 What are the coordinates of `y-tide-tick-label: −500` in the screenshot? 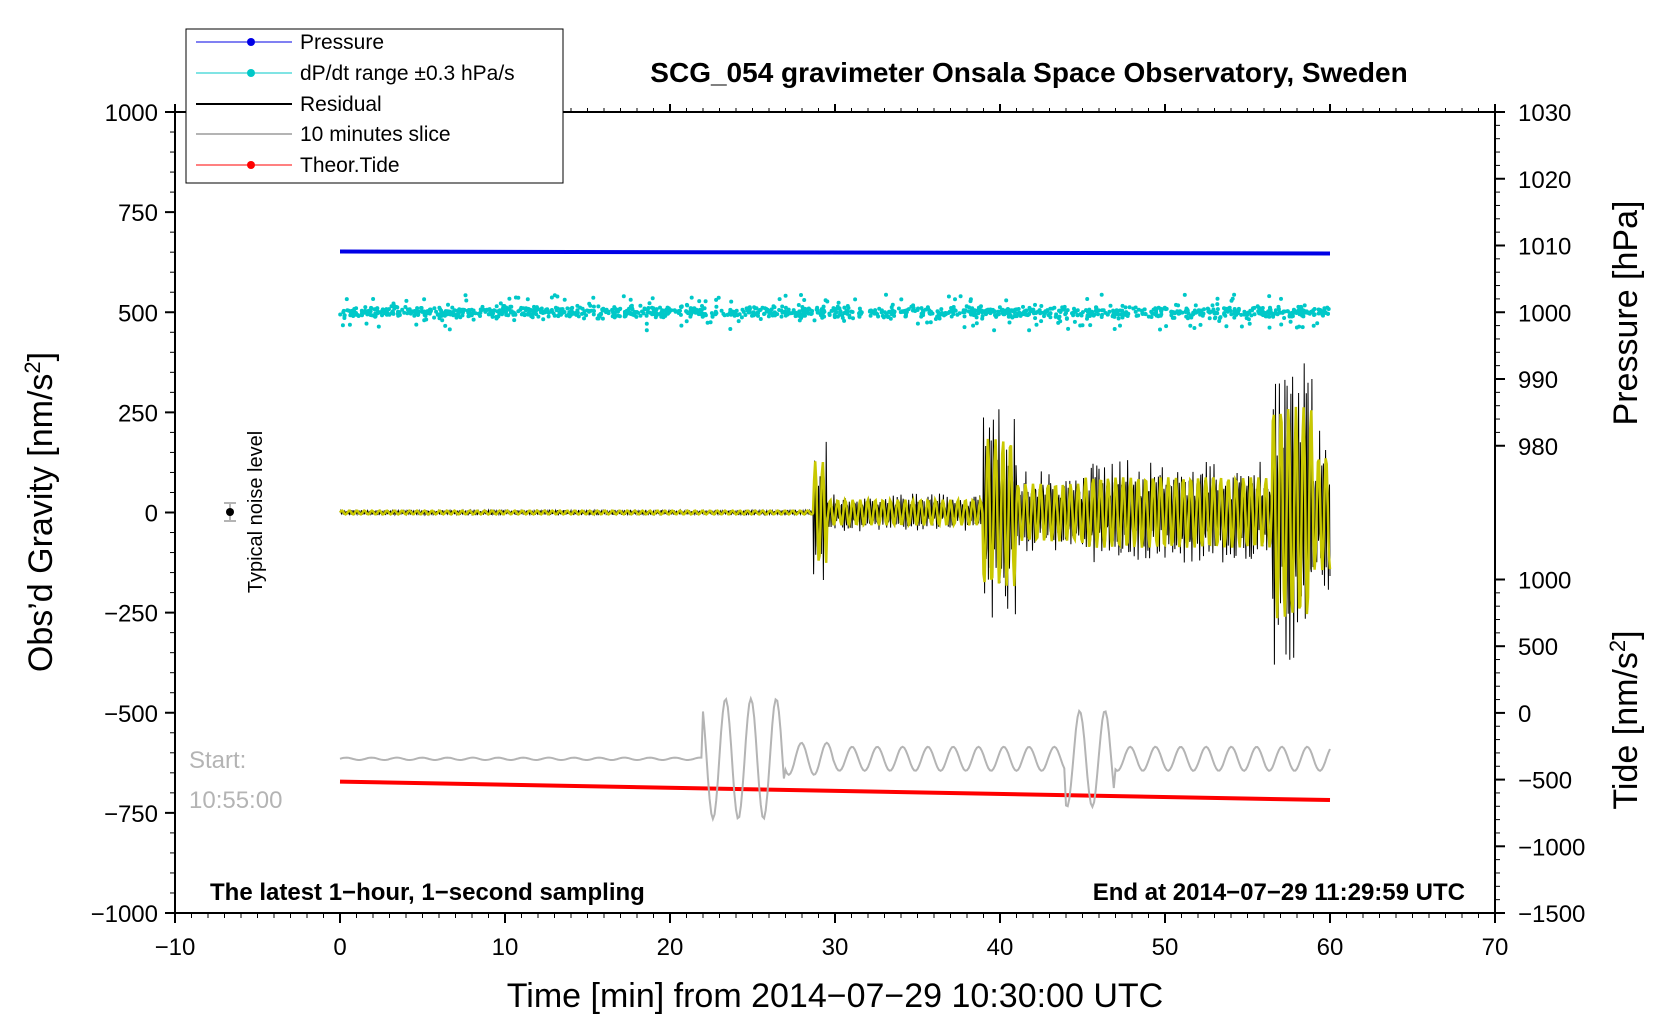 It's located at (1545, 781).